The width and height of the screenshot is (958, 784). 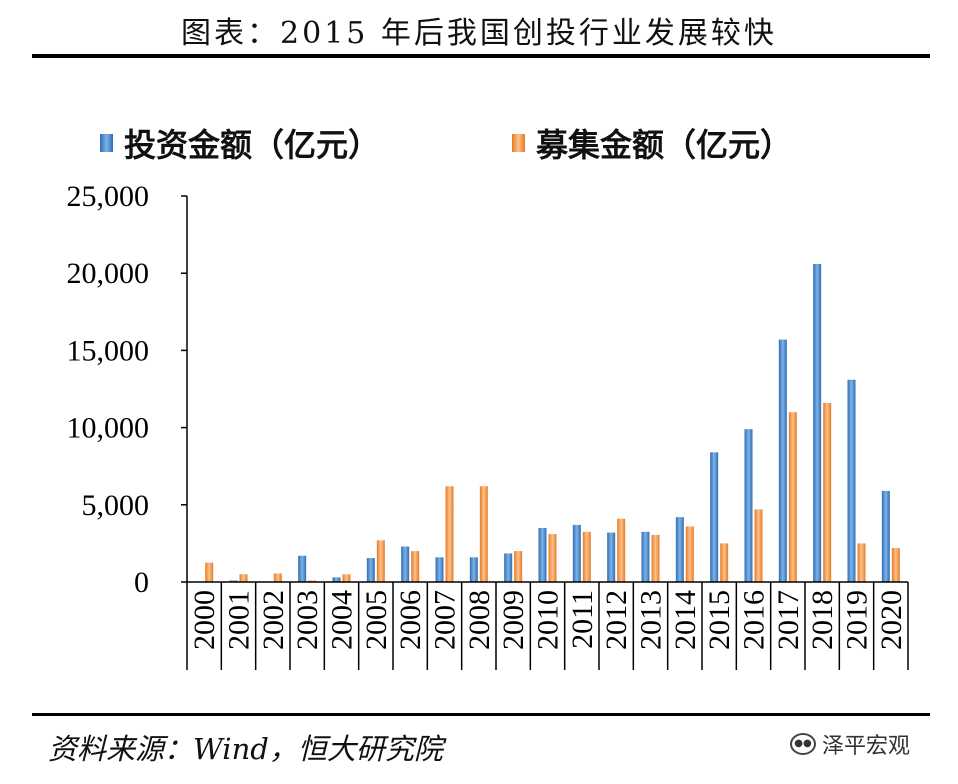 What do you see at coordinates (645, 556) in the screenshot?
I see `bar-investment-2013` at bounding box center [645, 556].